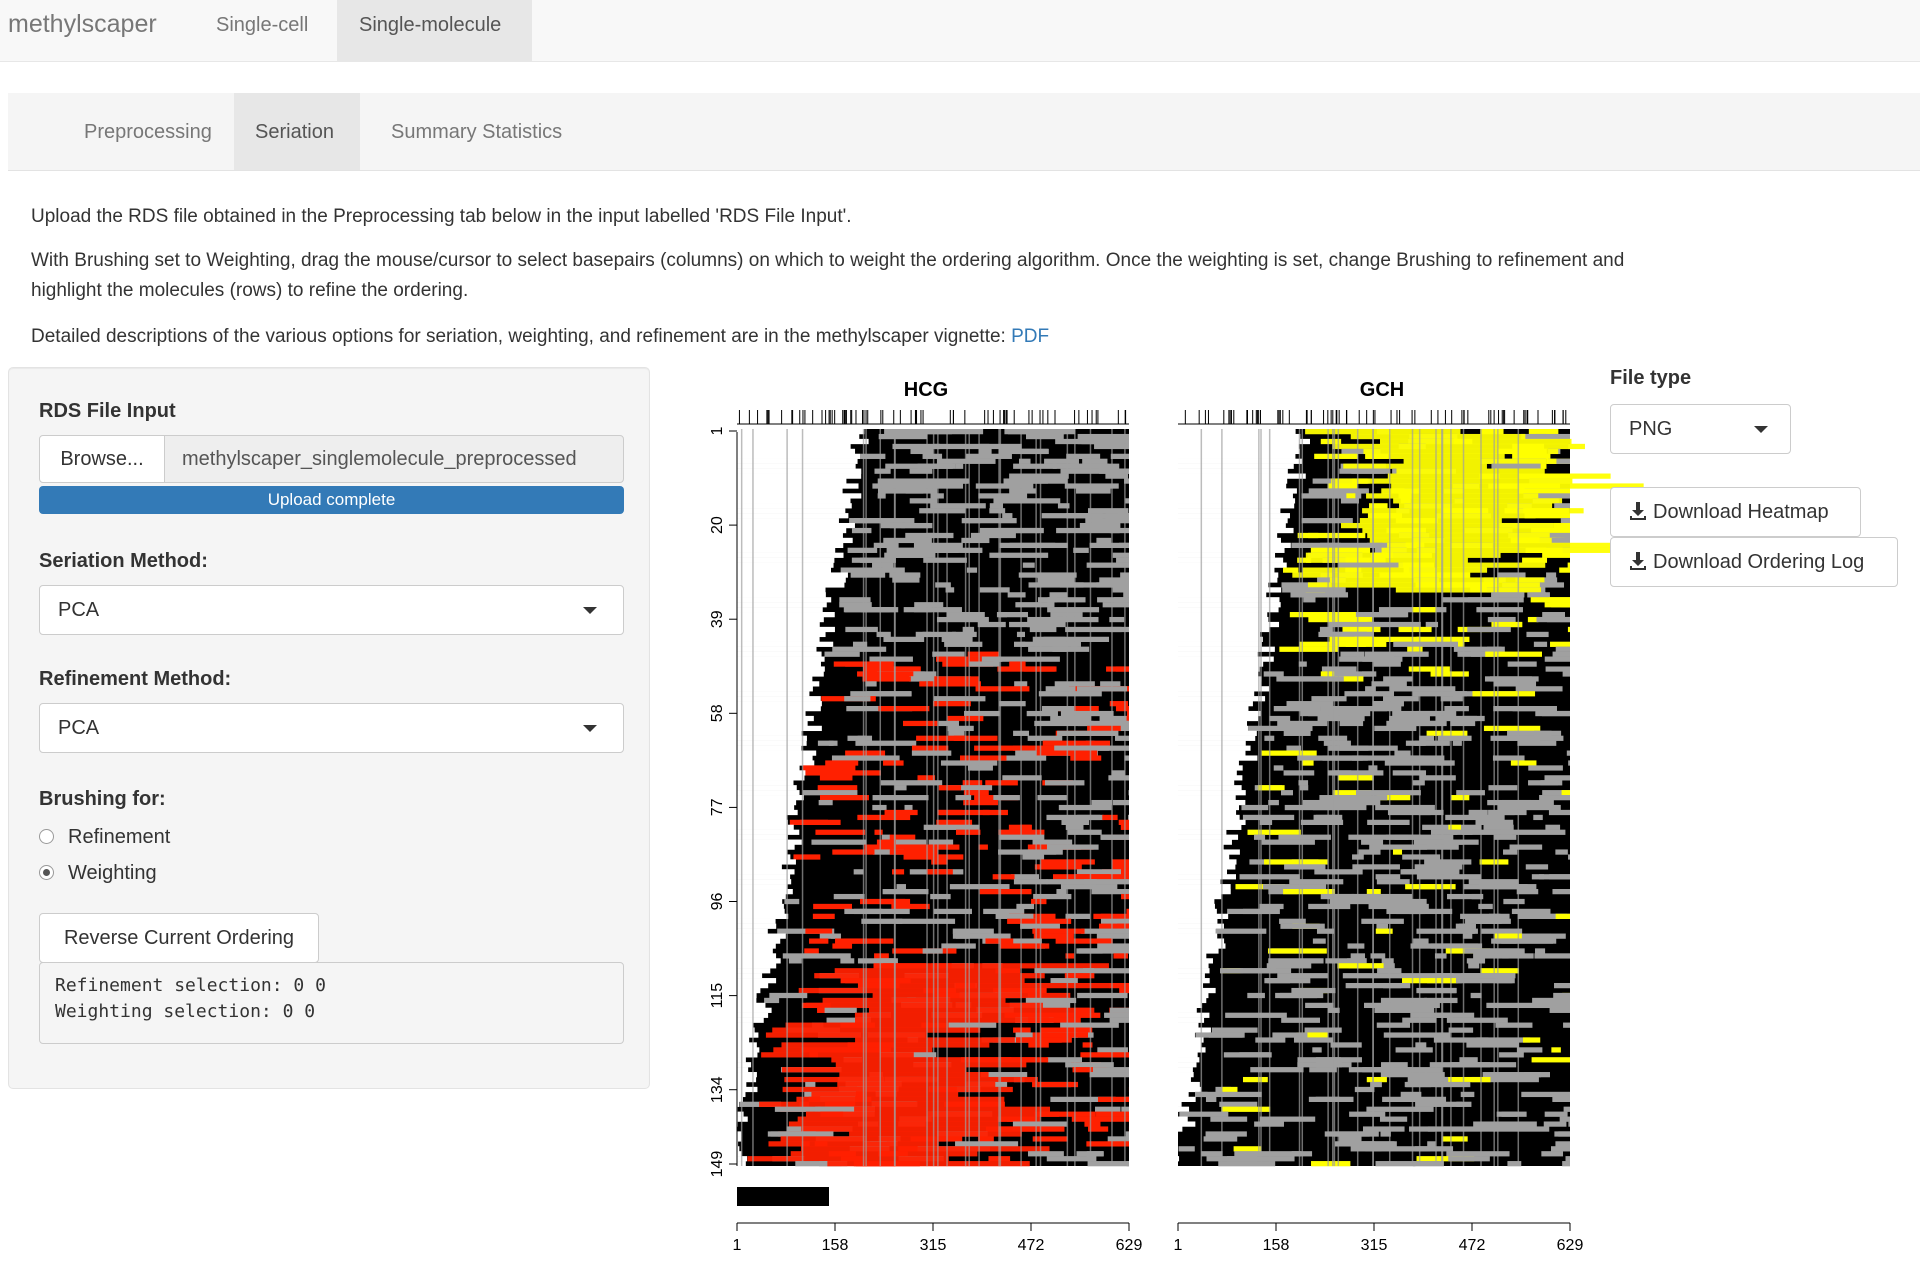 The image size is (1920, 1288). I want to click on y-axis: 1 20 39 58 77 96 115 134 149, so click(723, 802).